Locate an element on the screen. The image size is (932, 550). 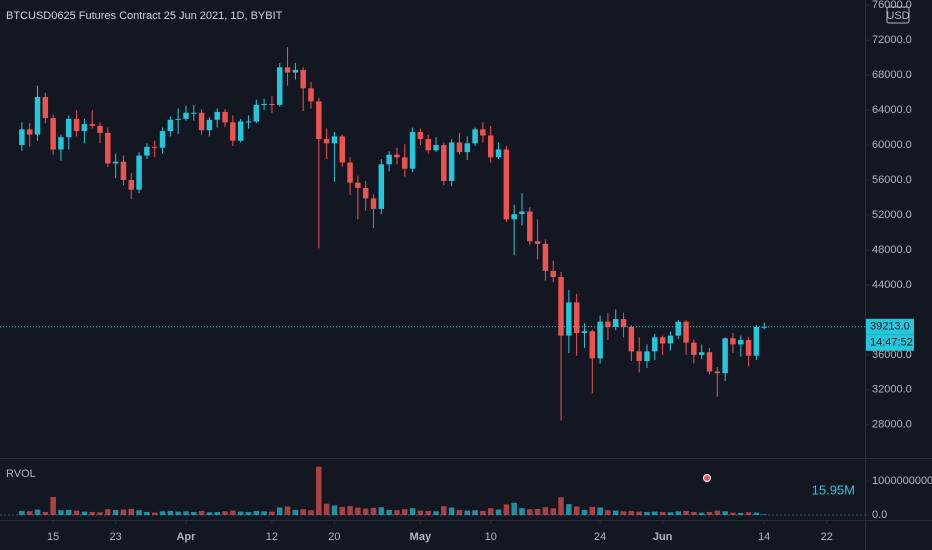
x-tick-label: 14 is located at coordinates (764, 537).